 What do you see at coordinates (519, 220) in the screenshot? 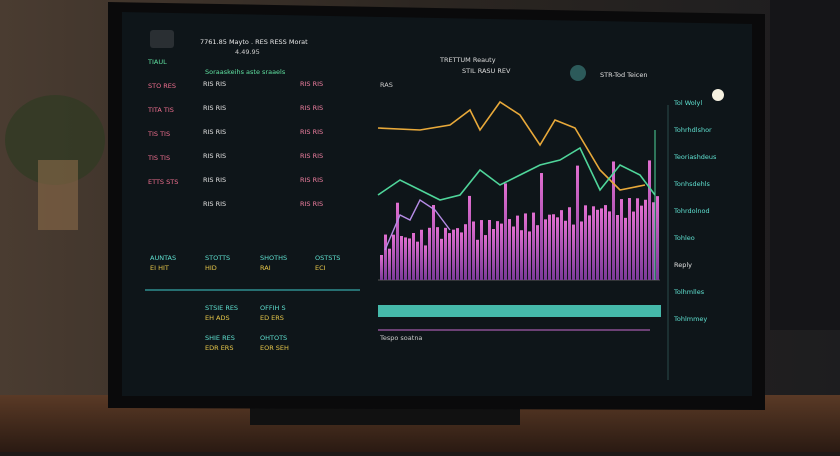
I see `bars` at bounding box center [519, 220].